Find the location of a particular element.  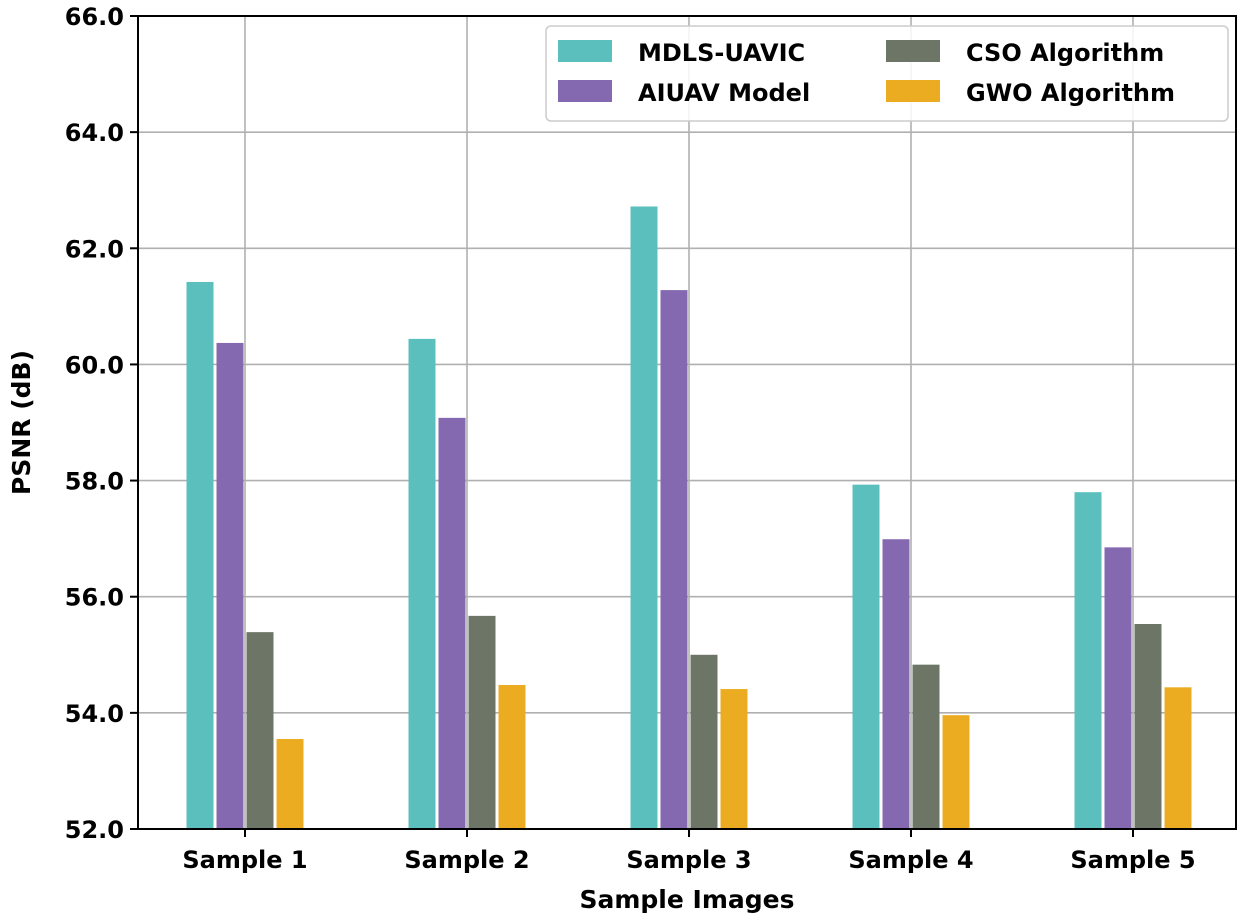

y-tick-label: 64.0 is located at coordinates (94, 133).